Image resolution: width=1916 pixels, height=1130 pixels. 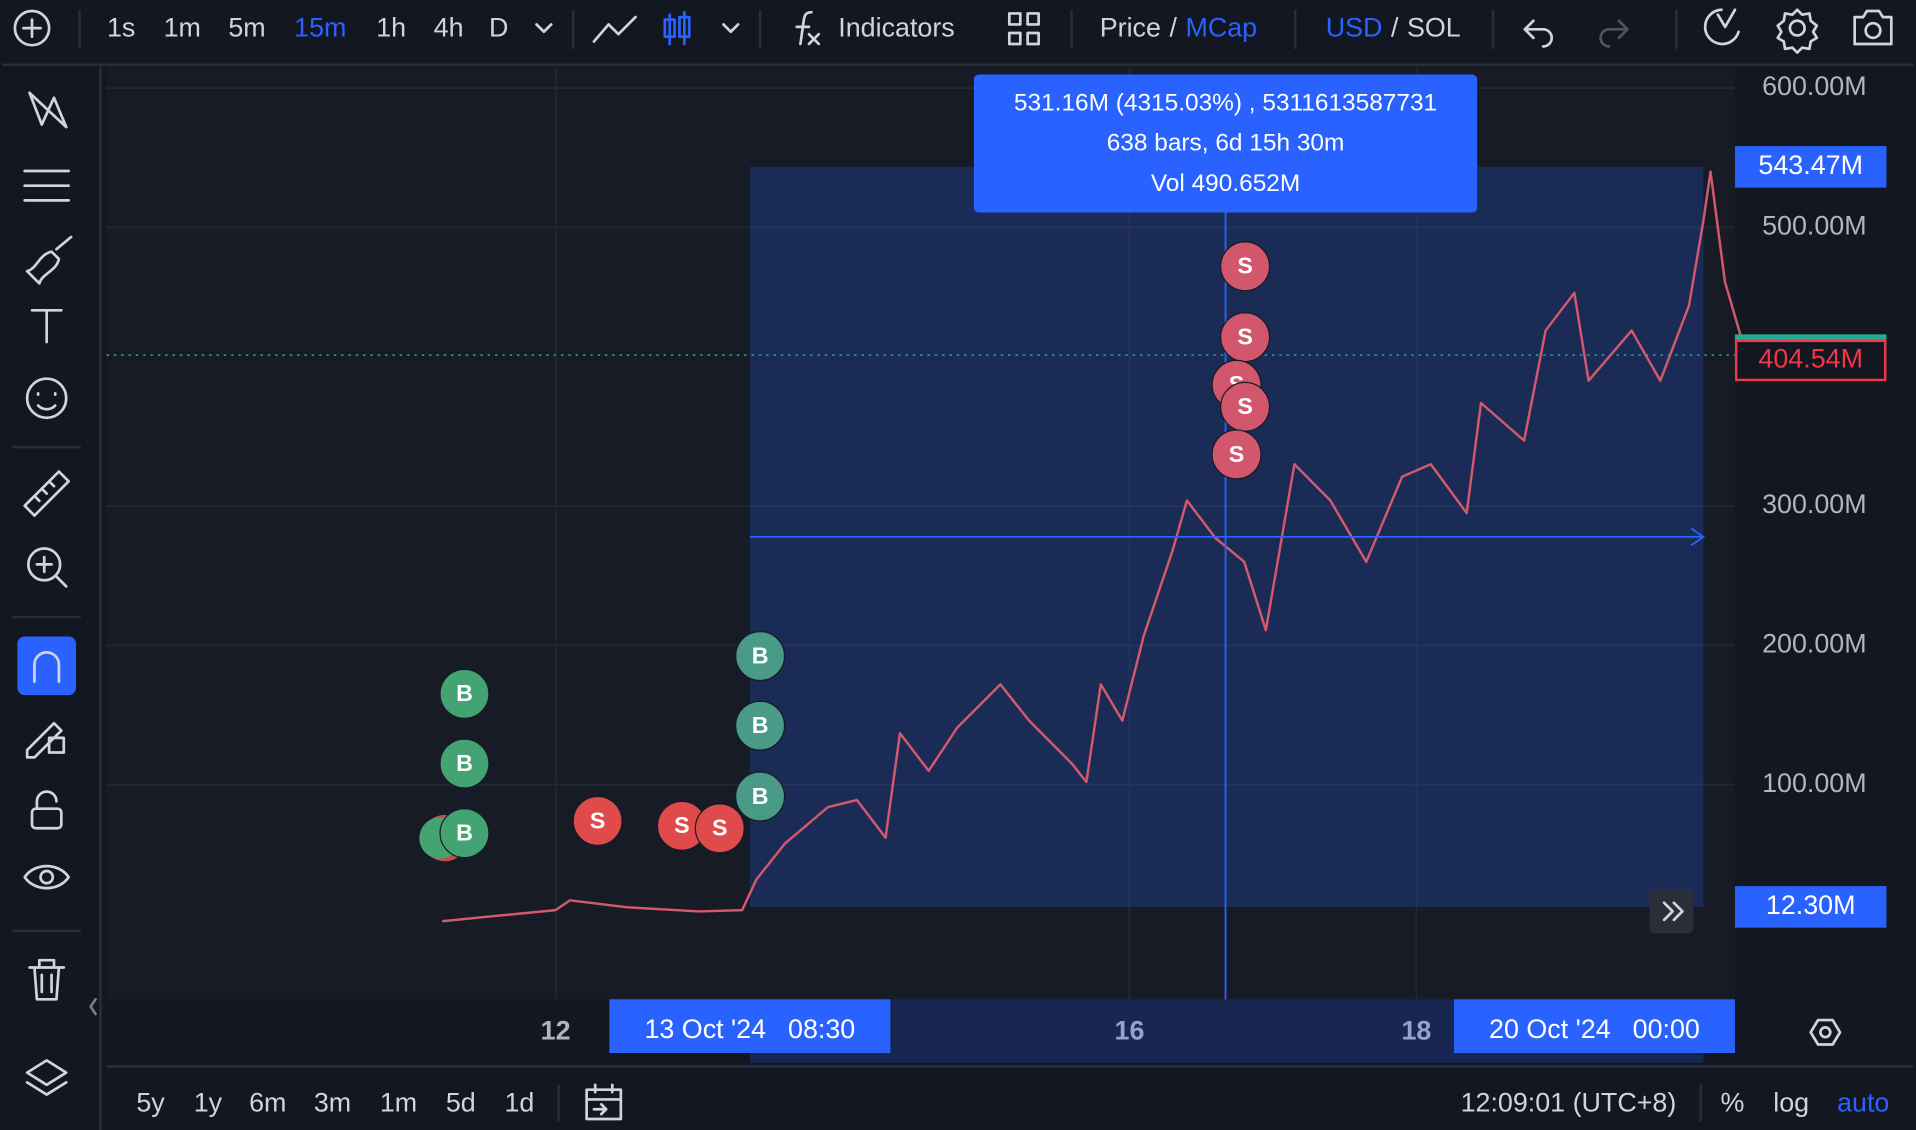 What do you see at coordinates (47, 185) in the screenshot?
I see `fib-tool` at bounding box center [47, 185].